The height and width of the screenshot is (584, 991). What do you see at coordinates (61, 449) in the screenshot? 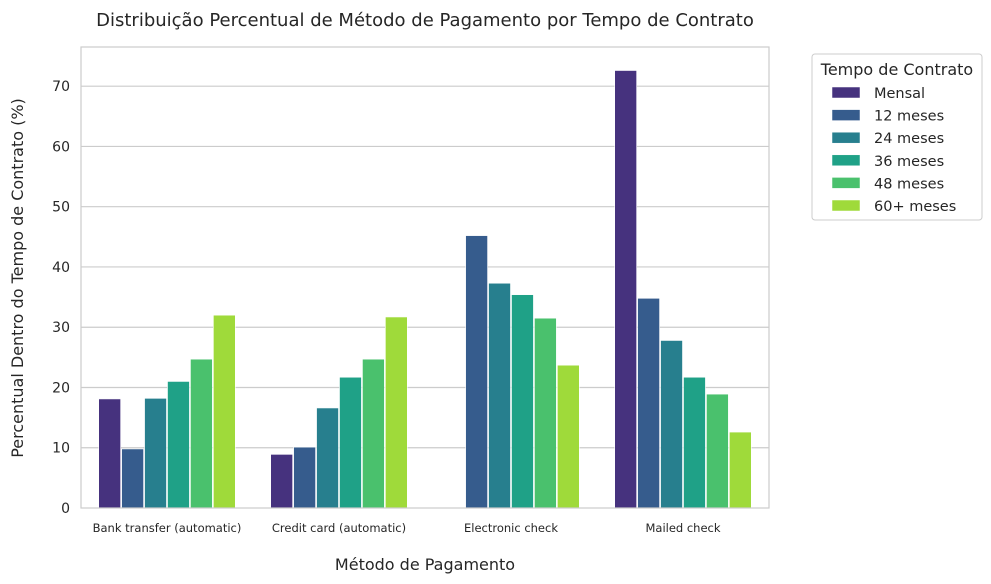
I see `y-tick-label: 10` at bounding box center [61, 449].